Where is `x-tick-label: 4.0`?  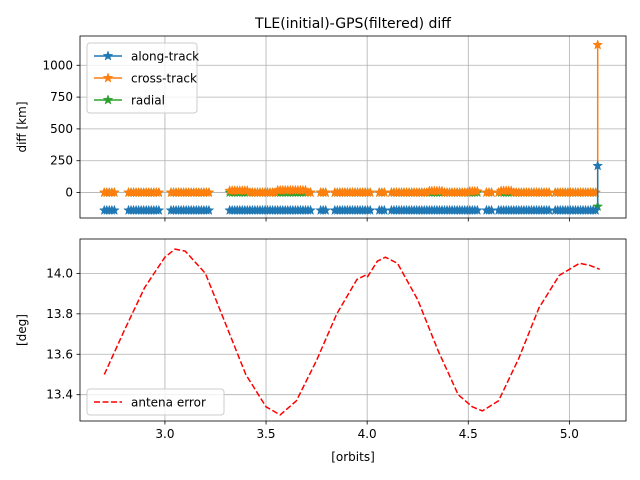
x-tick-label: 4.0 is located at coordinates (367, 434).